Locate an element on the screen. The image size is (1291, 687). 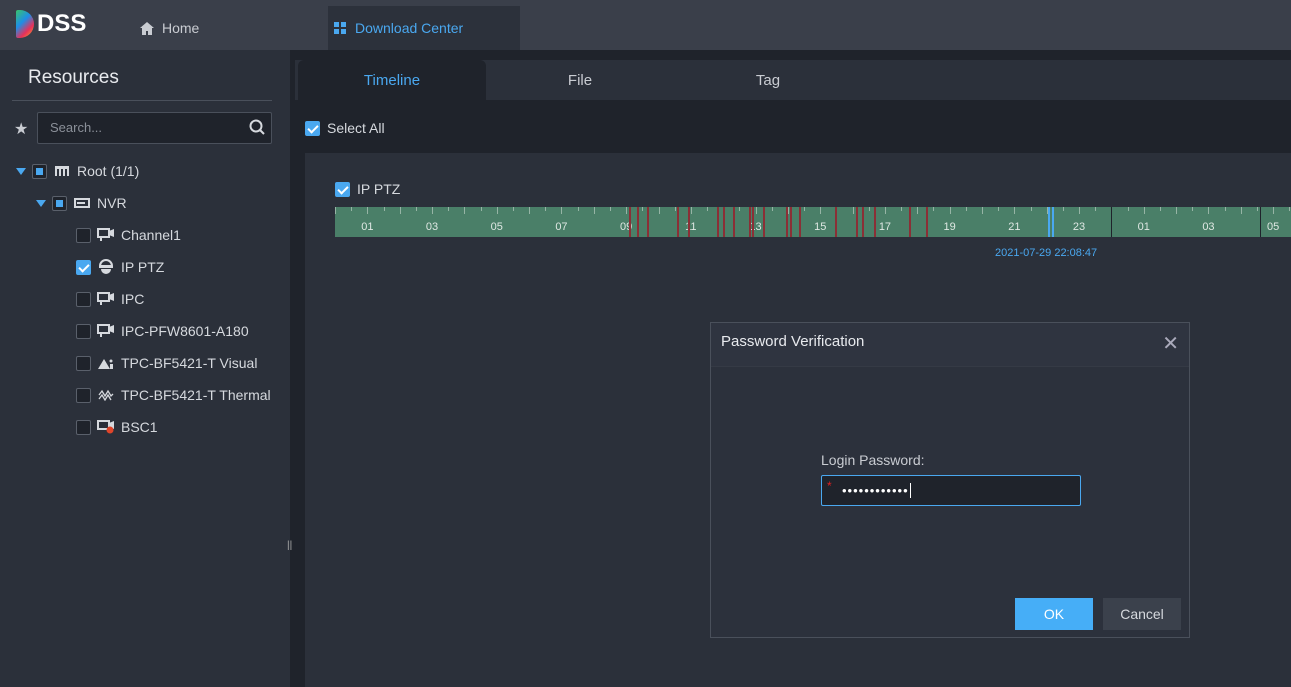
timeline-hour-label: 15 is located at coordinates (820, 227).